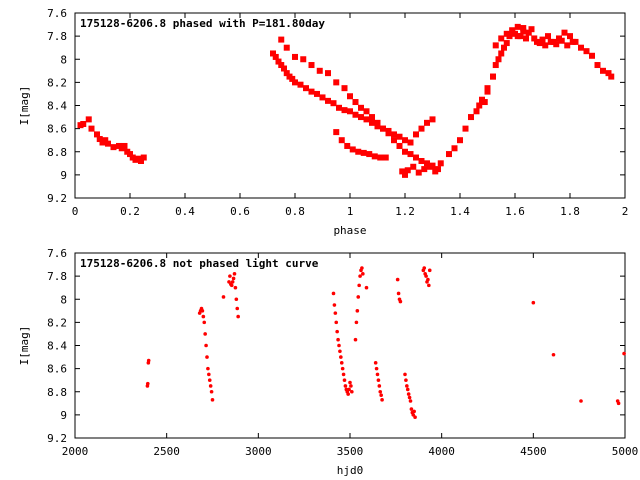 This screenshot has width=640, height=480. Describe the element at coordinates (63, 415) in the screenshot. I see `y-tick-label: 9` at that location.